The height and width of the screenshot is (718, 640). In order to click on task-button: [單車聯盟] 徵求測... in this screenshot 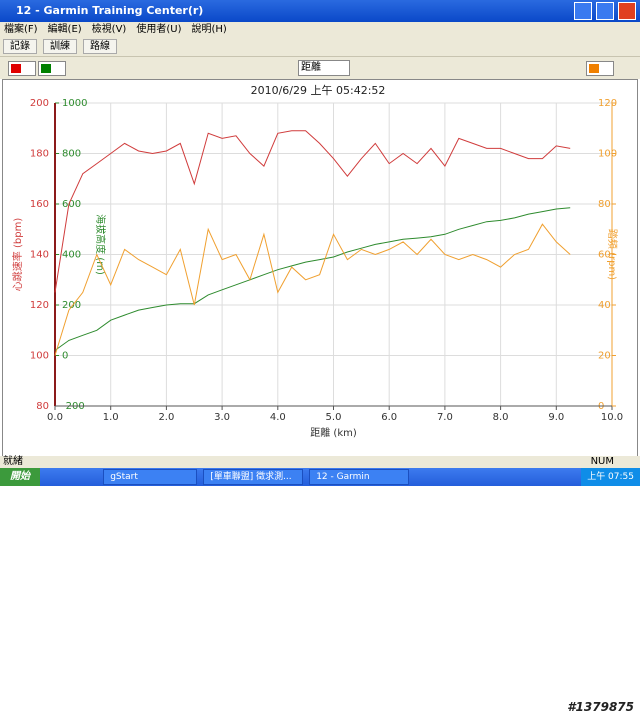, I will do `click(253, 477)`.